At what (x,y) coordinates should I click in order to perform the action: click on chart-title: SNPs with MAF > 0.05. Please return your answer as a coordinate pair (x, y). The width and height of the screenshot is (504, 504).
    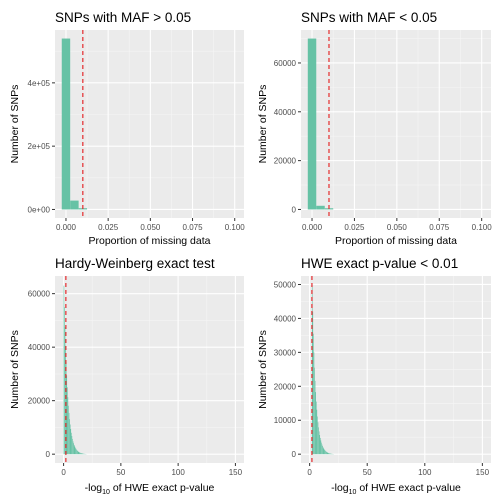
    Looking at the image, I should click on (123, 17).